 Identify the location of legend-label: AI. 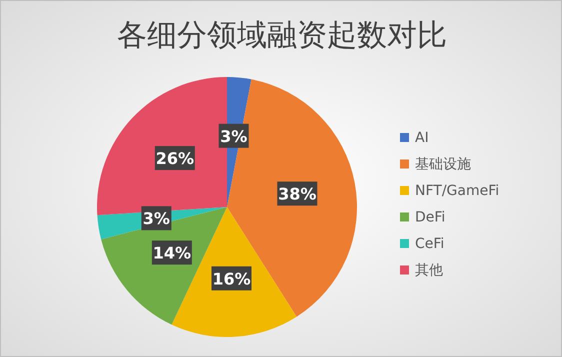
(422, 138).